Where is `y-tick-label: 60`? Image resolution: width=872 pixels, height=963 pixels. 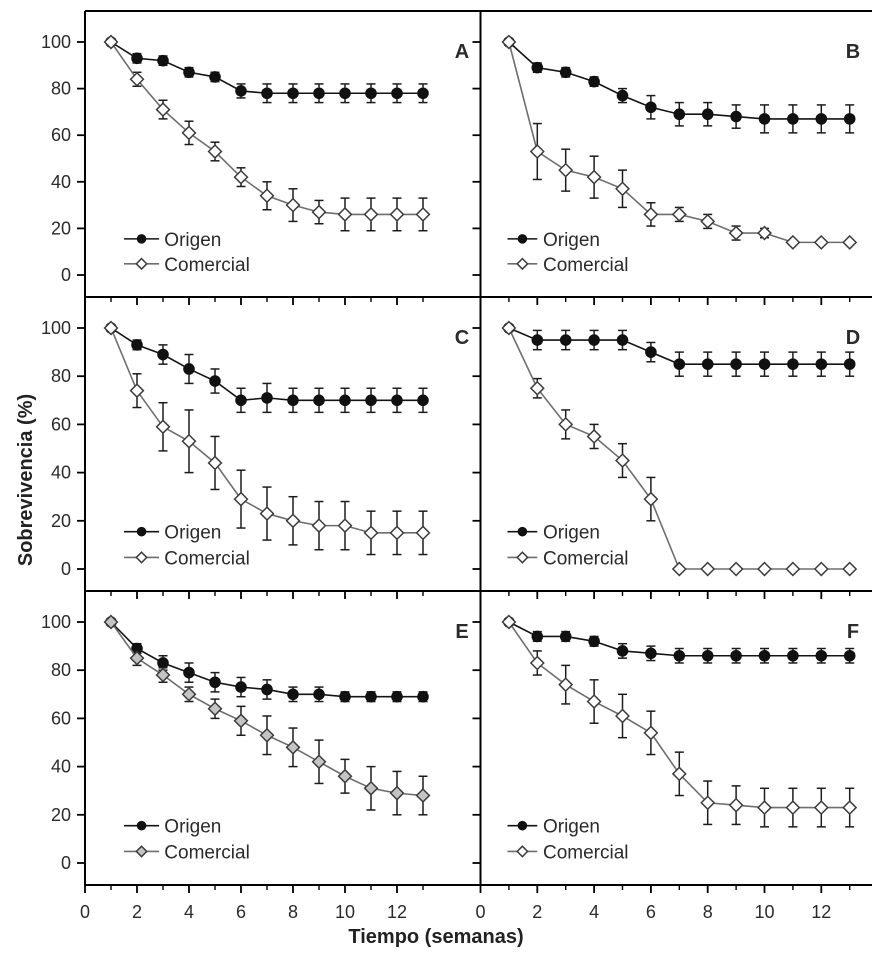
y-tick-label: 60 is located at coordinates (61, 135).